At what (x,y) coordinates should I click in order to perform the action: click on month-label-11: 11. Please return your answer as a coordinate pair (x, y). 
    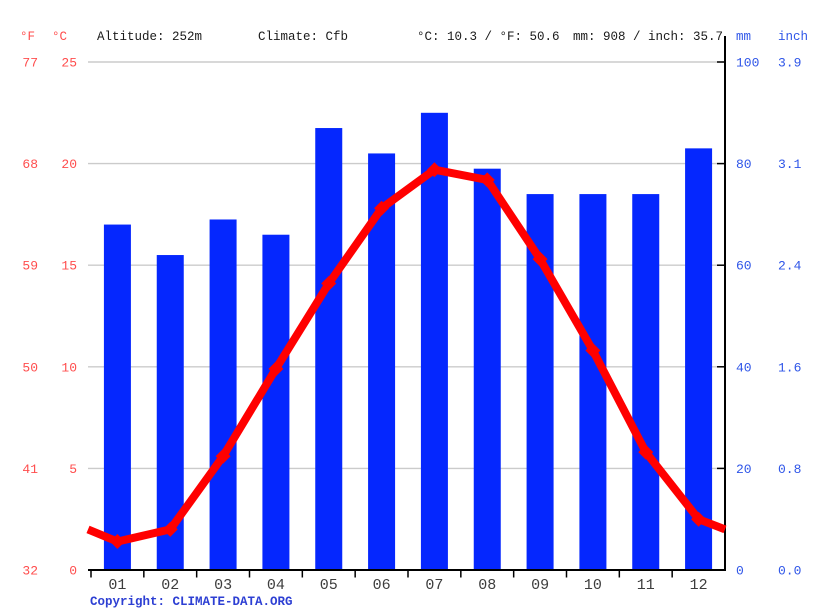
    Looking at the image, I should click on (646, 585).